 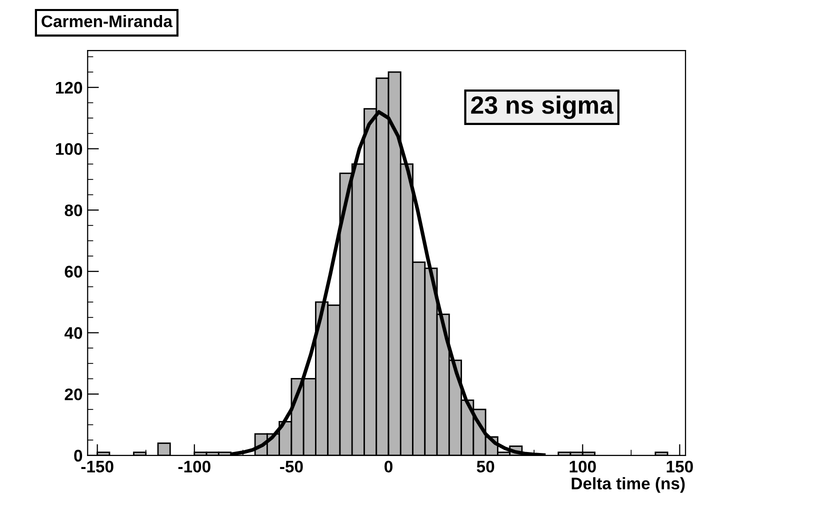 I want to click on x-tick-label: 0, so click(x=388, y=466).